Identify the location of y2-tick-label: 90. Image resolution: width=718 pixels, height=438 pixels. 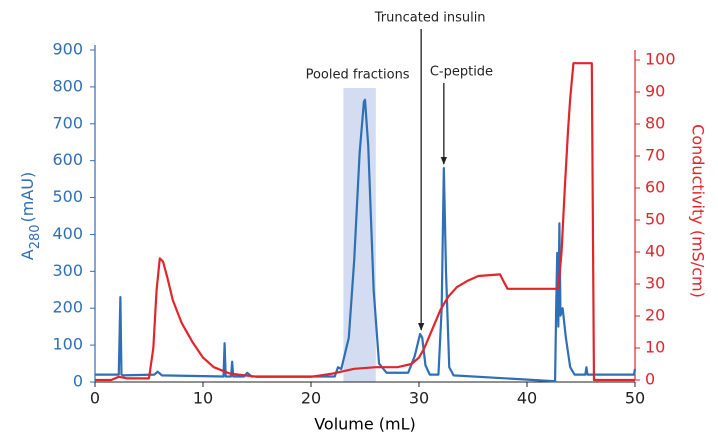
(655, 91).